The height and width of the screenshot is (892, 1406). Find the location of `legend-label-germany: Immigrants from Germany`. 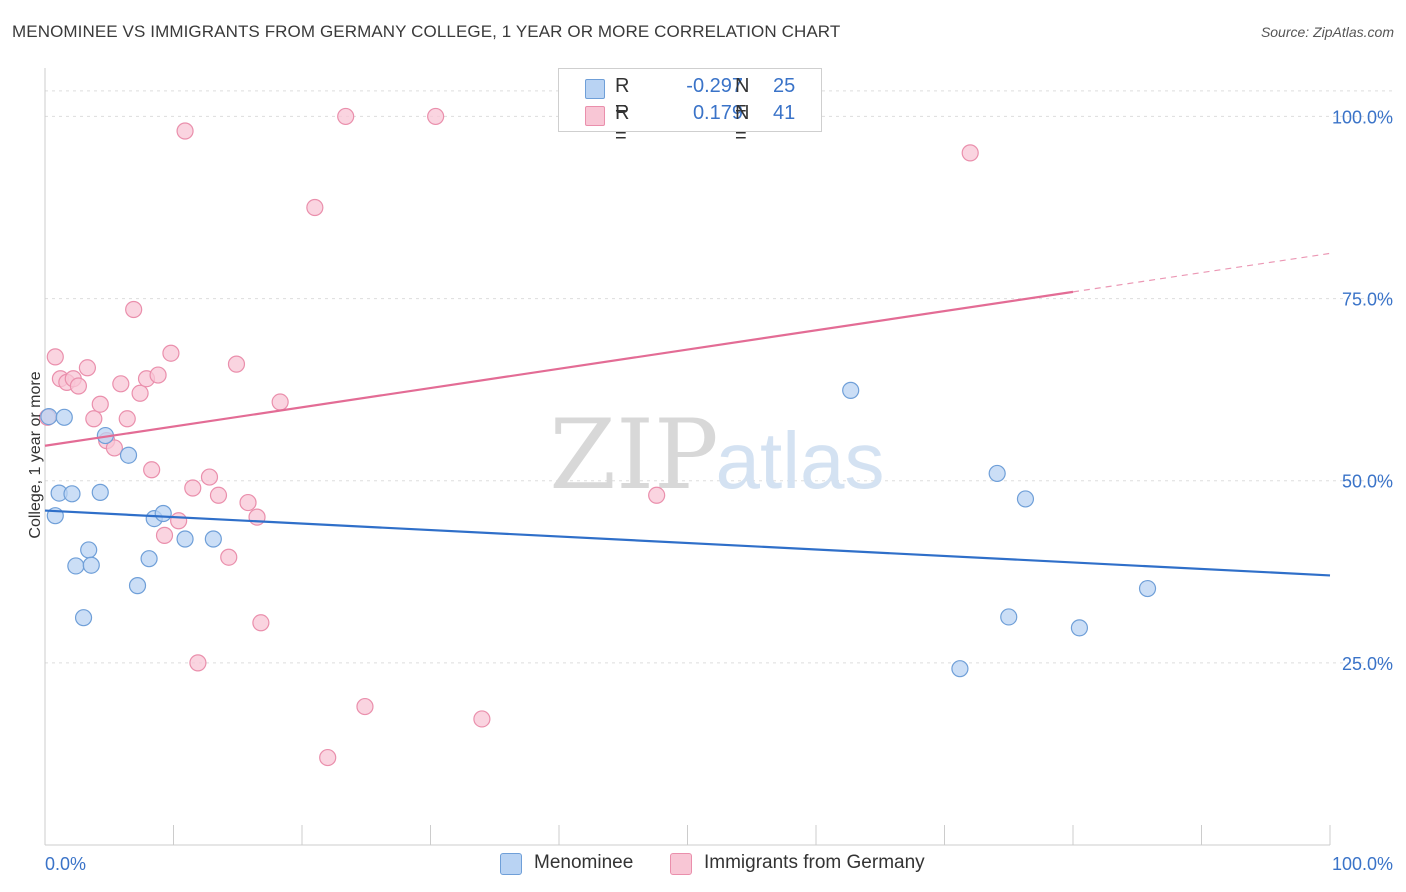

legend-label-germany: Immigrants from Germany is located at coordinates (814, 862).